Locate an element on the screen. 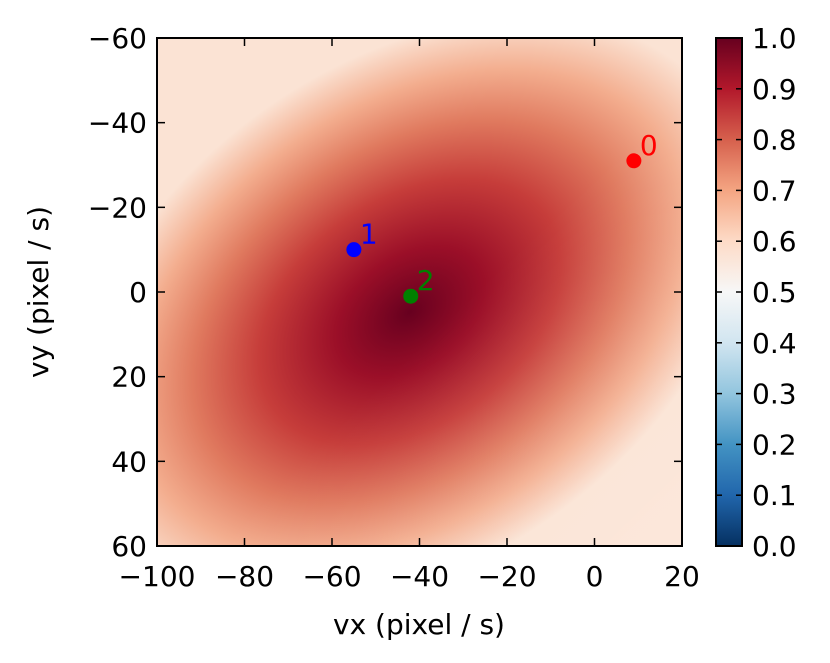  y-tick-label: 0 is located at coordinates (138, 292).